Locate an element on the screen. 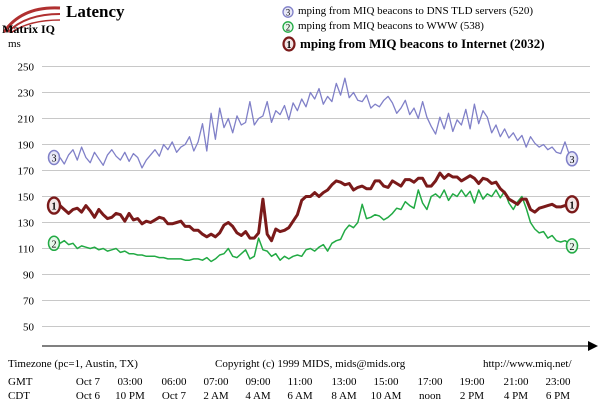  y-tick-label: 190 is located at coordinates (26, 146).